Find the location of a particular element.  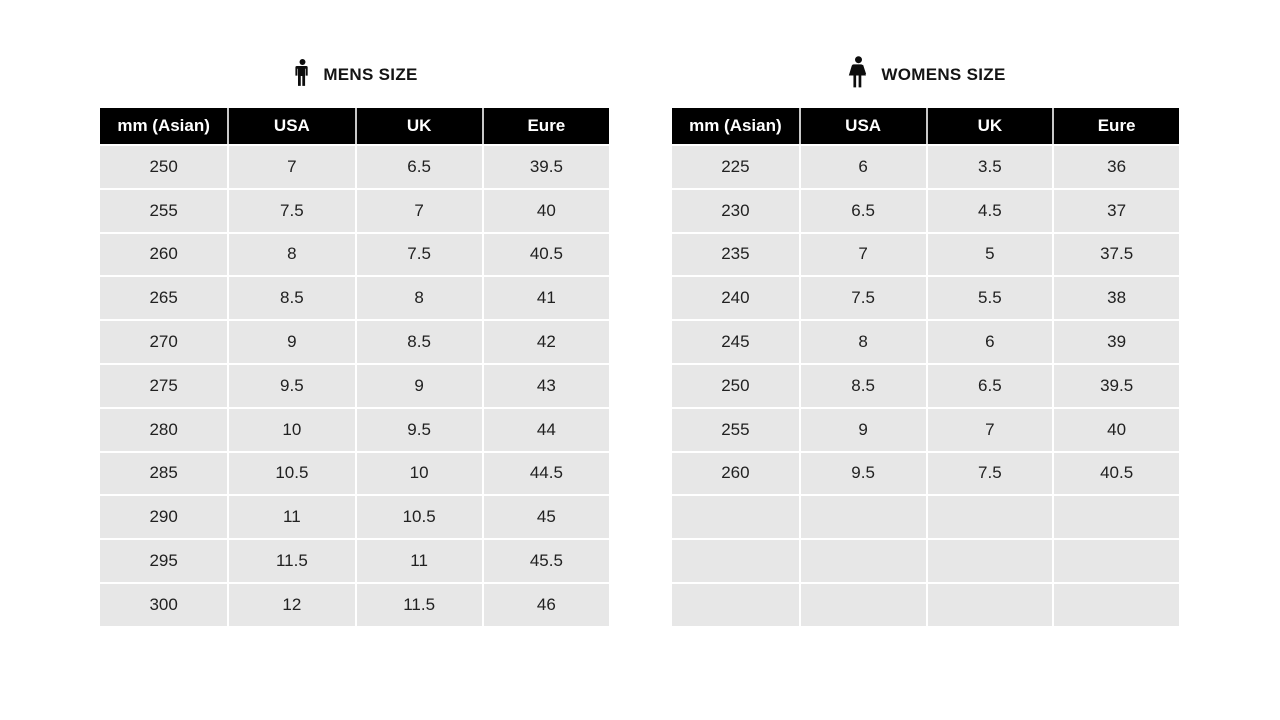

table-row: 280 10 9.5 44 is located at coordinates (354, 428).